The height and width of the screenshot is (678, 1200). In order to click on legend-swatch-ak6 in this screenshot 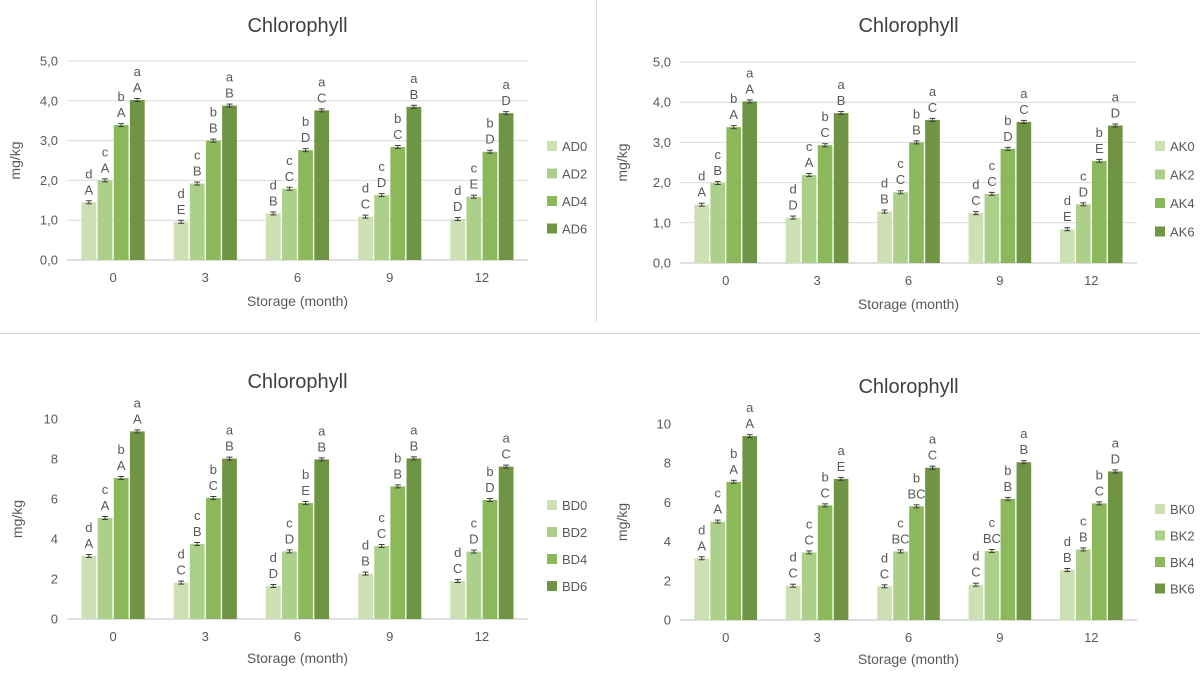, I will do `click(1160, 231)`.